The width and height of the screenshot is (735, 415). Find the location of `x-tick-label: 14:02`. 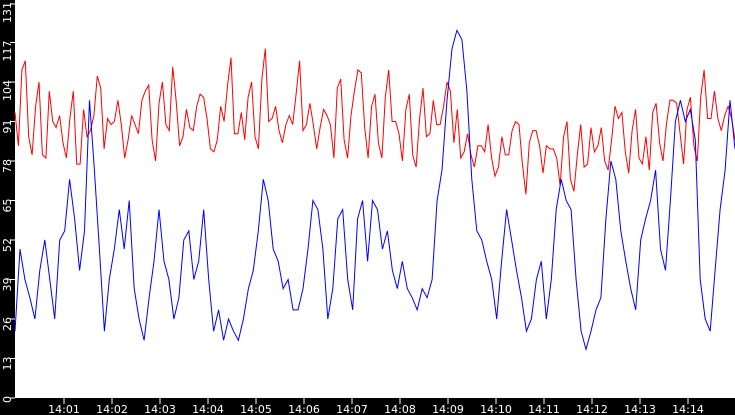

x-tick-label: 14:02 is located at coordinates (112, 409).